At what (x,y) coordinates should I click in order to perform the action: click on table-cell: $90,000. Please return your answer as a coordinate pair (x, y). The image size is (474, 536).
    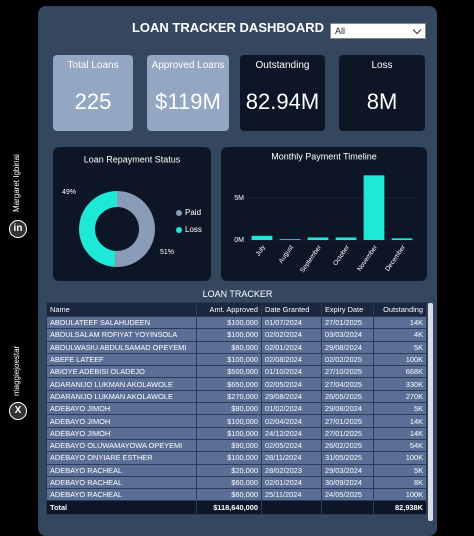
    Looking at the image, I should click on (229, 445).